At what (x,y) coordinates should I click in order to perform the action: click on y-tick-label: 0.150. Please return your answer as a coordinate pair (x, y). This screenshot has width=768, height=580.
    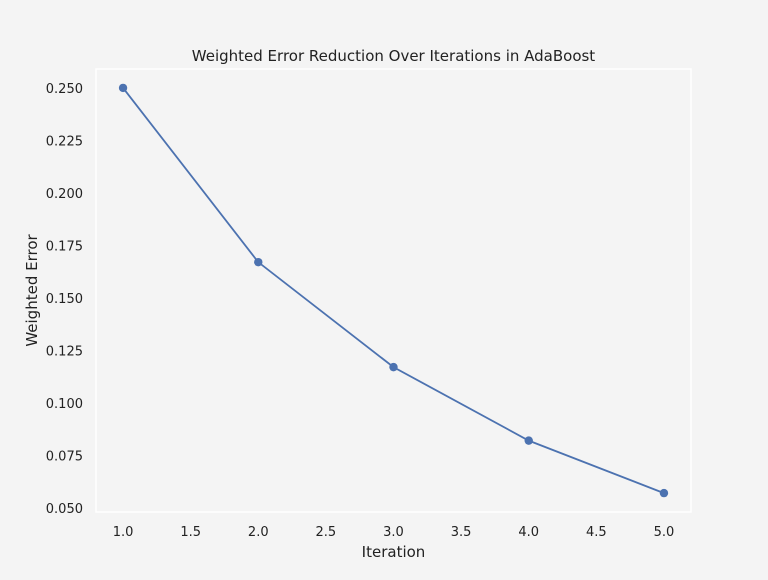
    Looking at the image, I should click on (64, 299).